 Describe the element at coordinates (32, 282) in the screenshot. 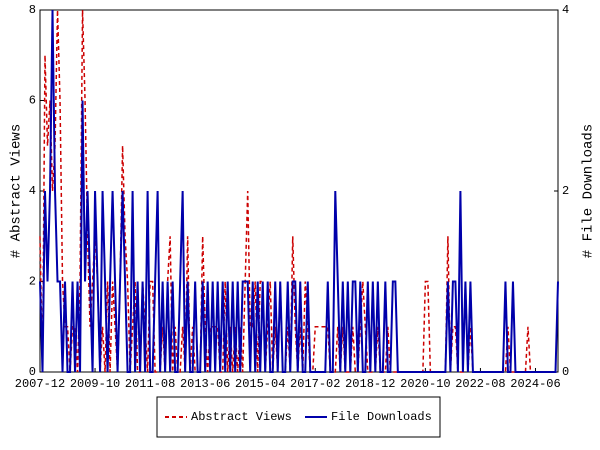

I see `y-tick-label: 2` at that location.